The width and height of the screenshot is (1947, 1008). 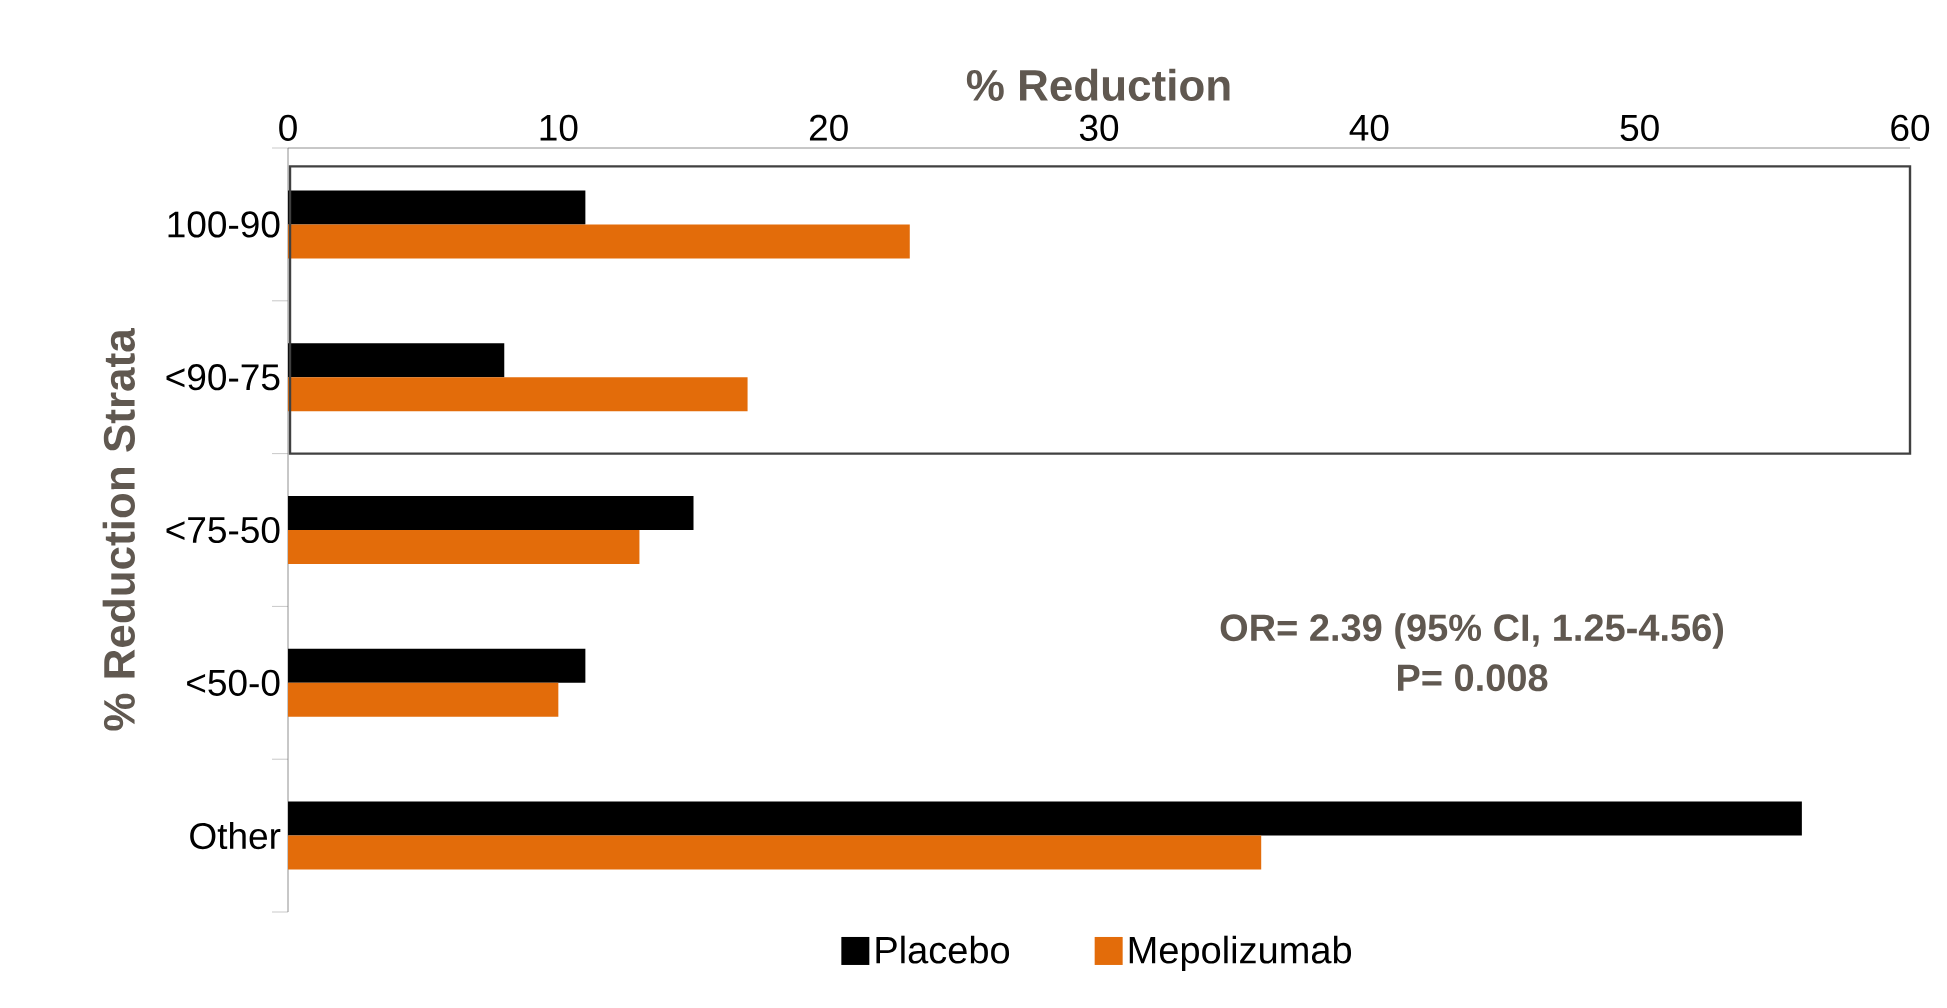 What do you see at coordinates (1369, 127) in the screenshot?
I see `x-tick-label: 40` at bounding box center [1369, 127].